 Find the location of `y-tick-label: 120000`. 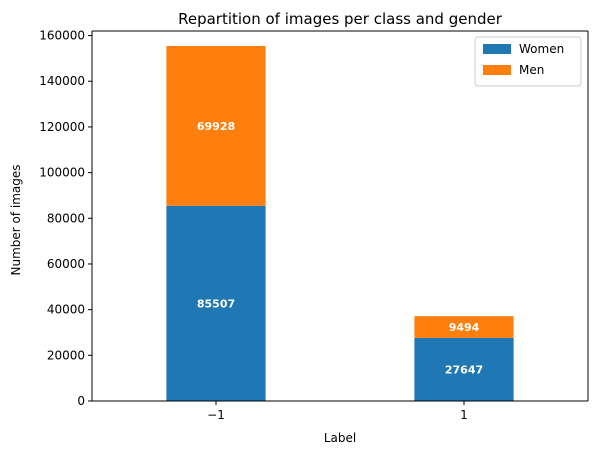

y-tick-label: 120000 is located at coordinates (62, 127).